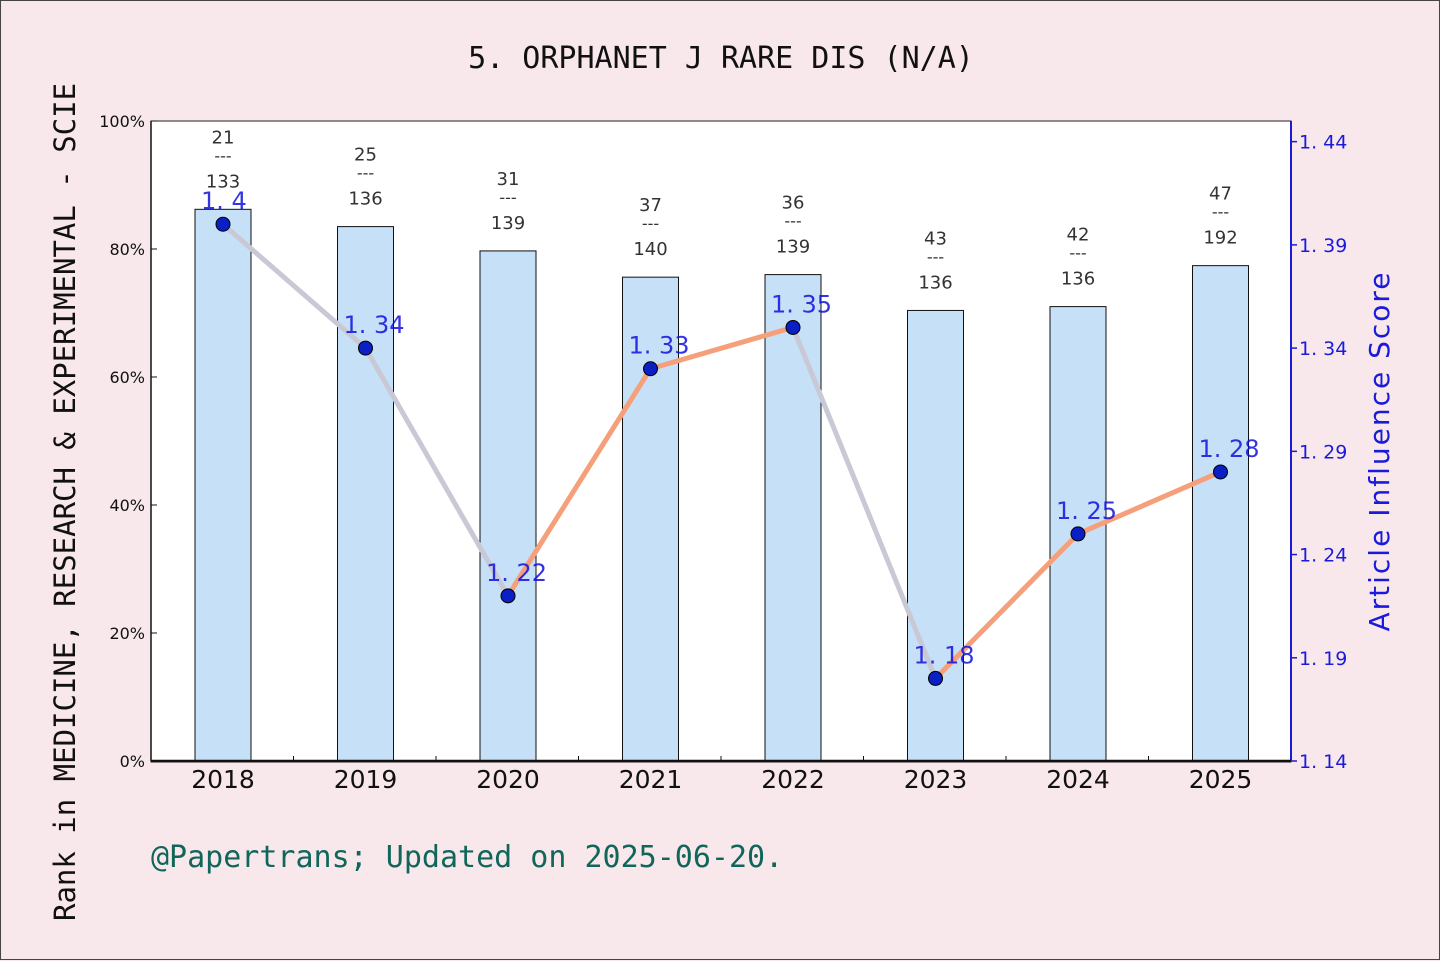 This screenshot has height=961, width=1440. Describe the element at coordinates (1323, 143) in the screenshot. I see `right-tick-label: 1. 44` at that location.